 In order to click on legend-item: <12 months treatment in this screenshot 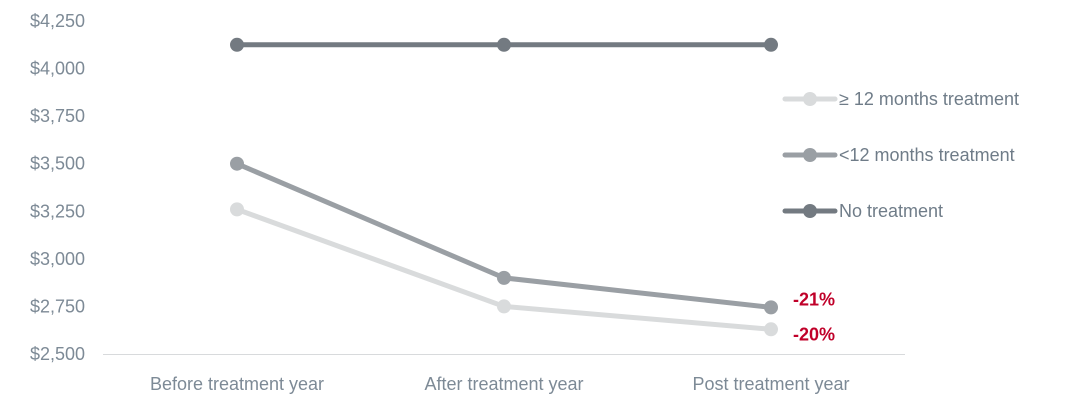, I will do `click(898, 155)`.